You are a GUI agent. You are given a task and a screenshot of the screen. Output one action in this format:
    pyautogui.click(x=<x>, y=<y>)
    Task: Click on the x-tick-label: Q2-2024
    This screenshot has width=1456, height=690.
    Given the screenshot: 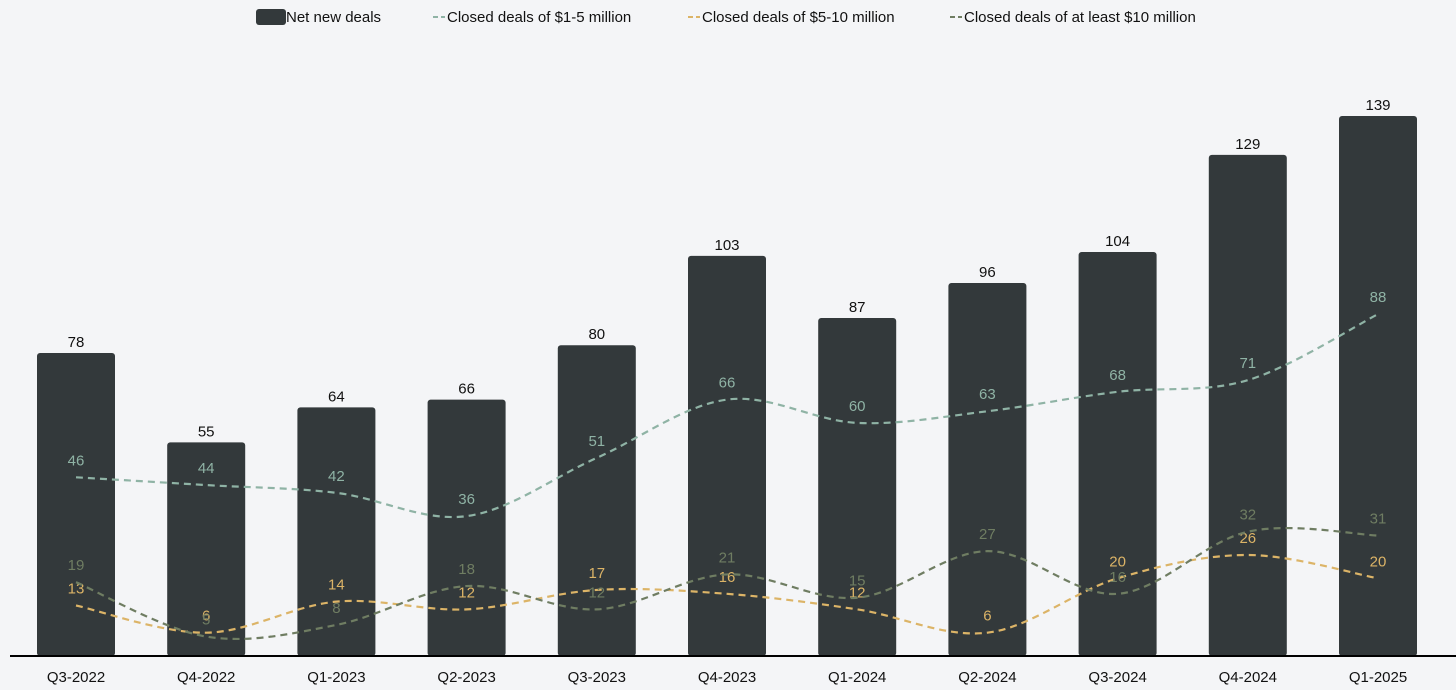 What is the action you would take?
    pyautogui.click(x=987, y=677)
    